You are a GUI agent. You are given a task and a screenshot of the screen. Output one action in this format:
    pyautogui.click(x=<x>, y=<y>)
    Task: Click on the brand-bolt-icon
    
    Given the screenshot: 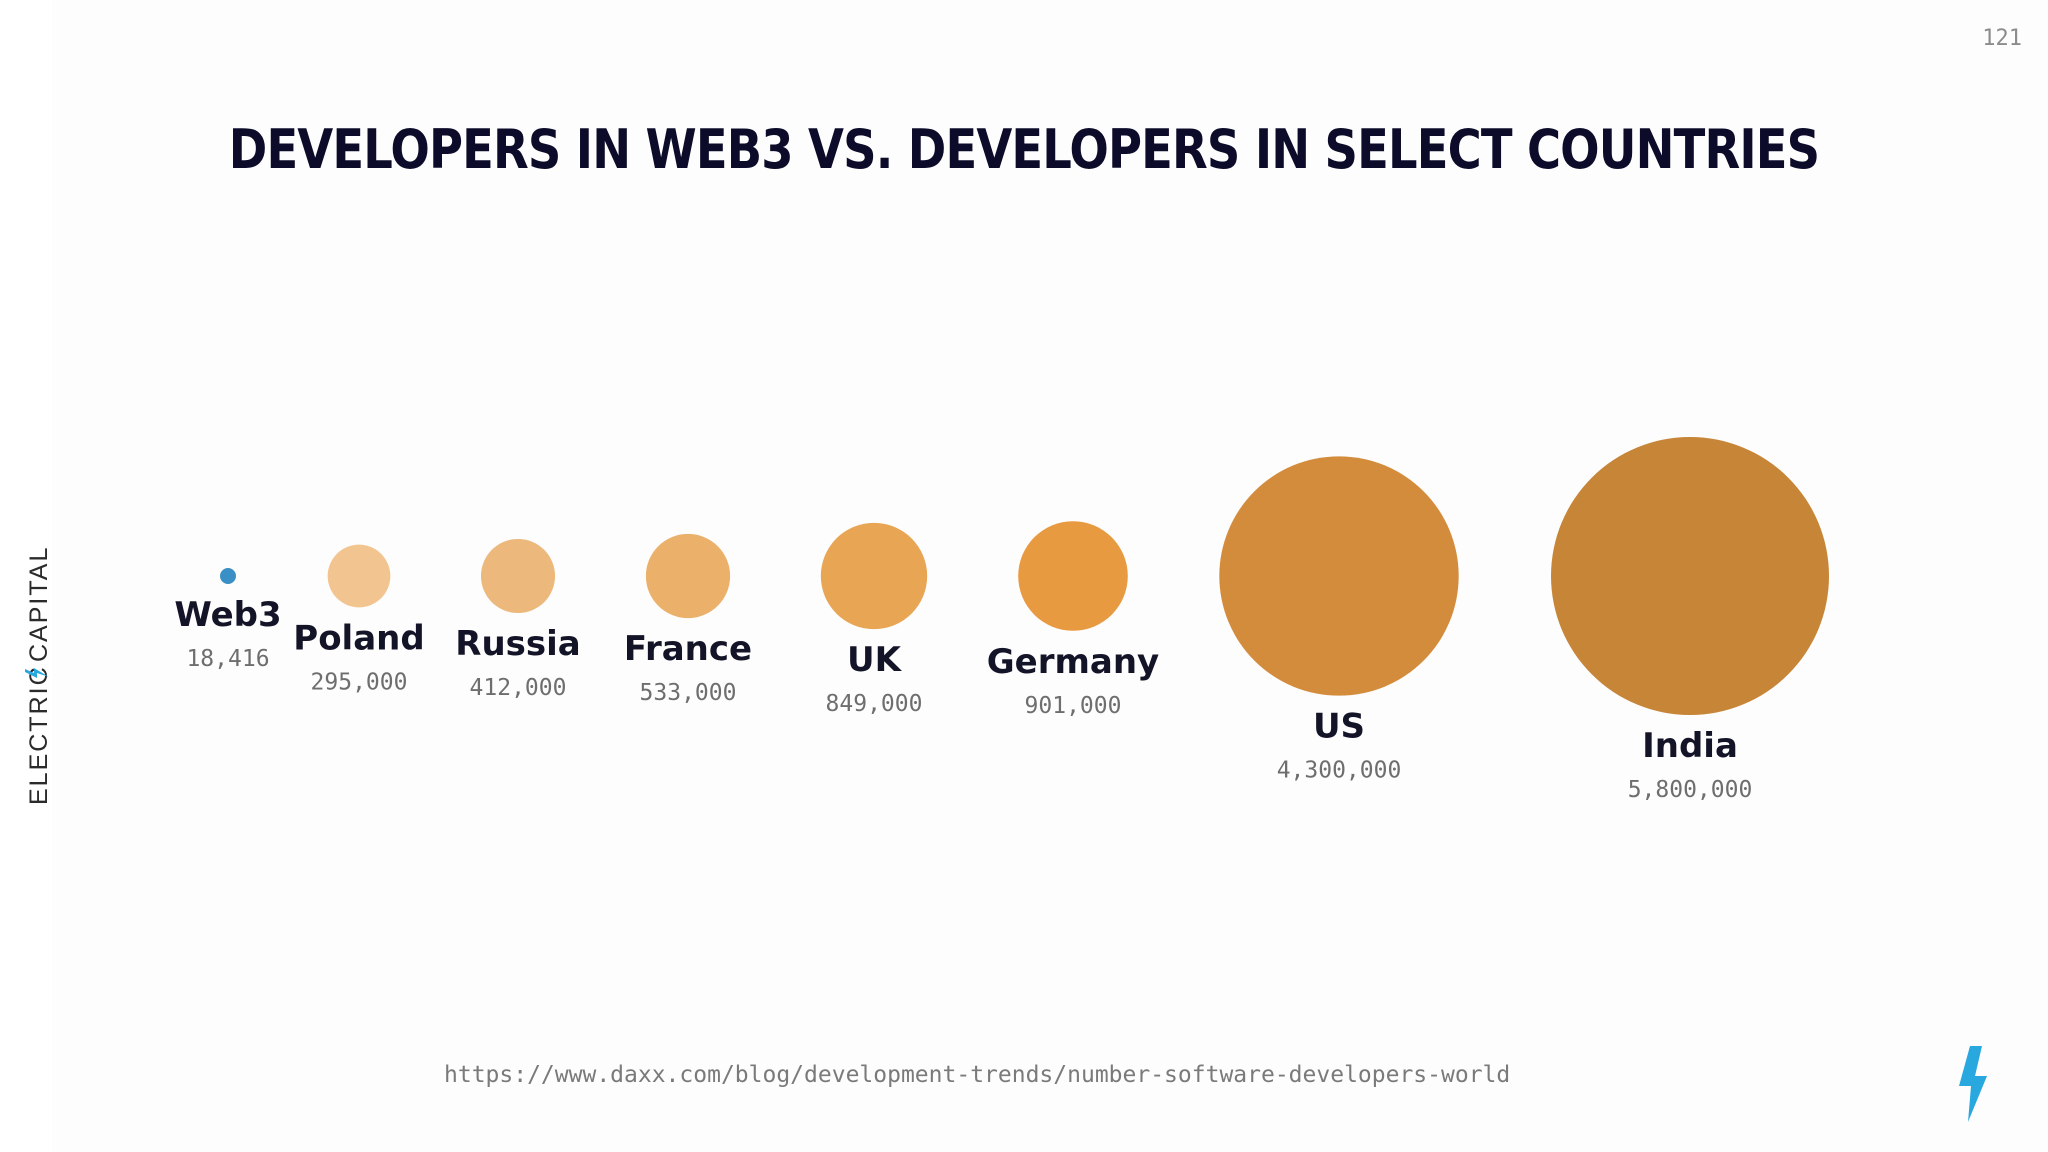 What is the action you would take?
    pyautogui.click(x=37, y=673)
    